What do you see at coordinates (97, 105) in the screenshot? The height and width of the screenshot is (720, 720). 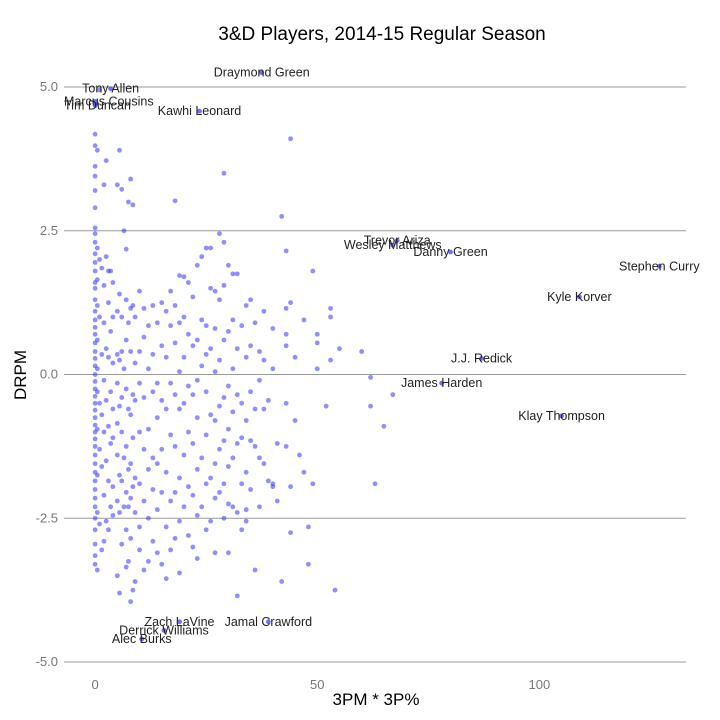 I see `point-label: Tim Duncan` at bounding box center [97, 105].